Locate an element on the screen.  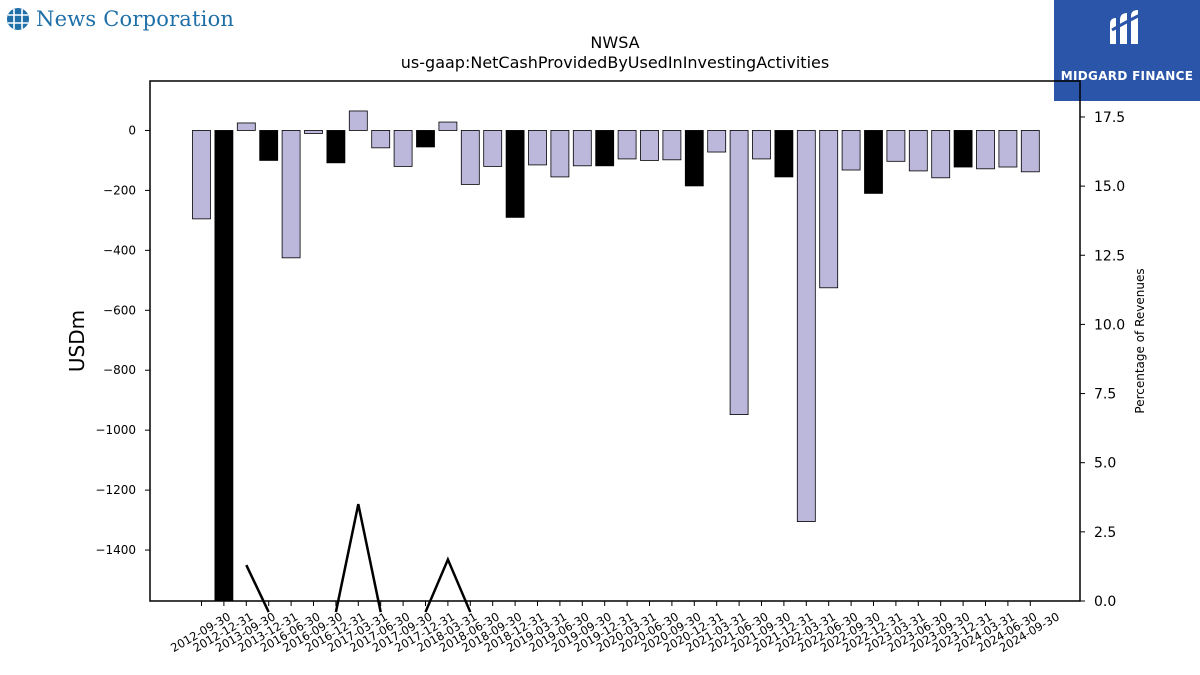
y-axis-label: USDm is located at coordinates (77, 341).